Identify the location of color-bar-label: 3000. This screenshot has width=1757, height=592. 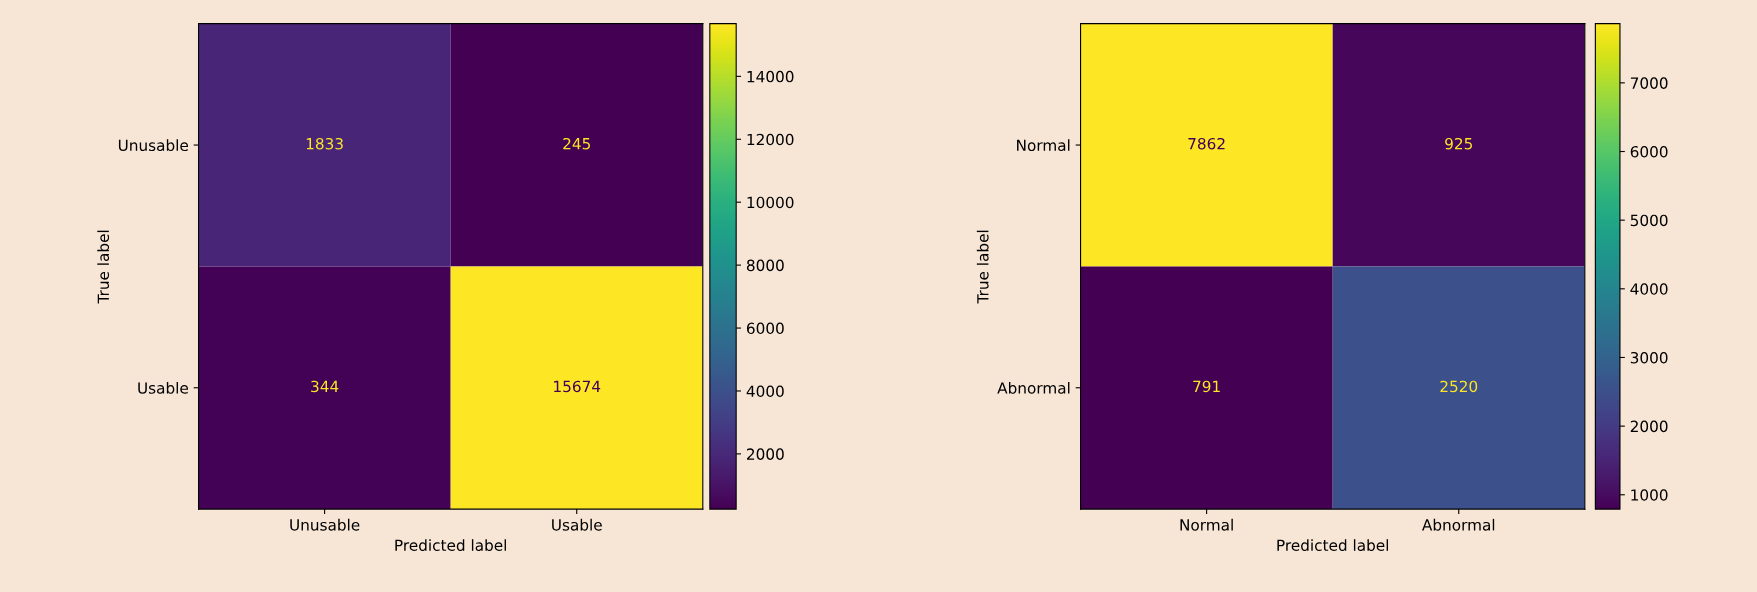
(1649, 357).